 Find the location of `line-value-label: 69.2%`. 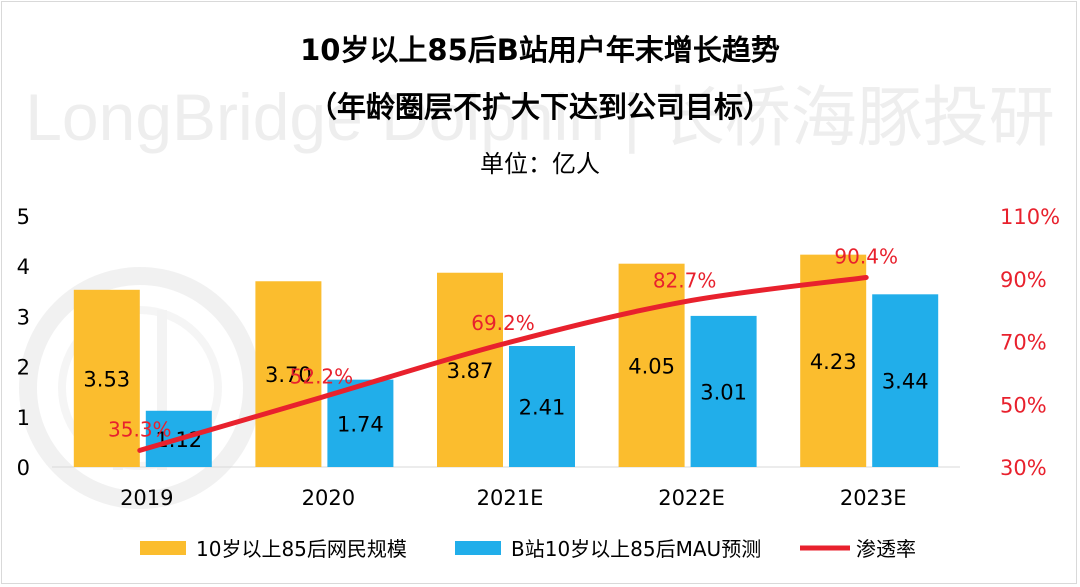

line-value-label: 69.2% is located at coordinates (503, 323).